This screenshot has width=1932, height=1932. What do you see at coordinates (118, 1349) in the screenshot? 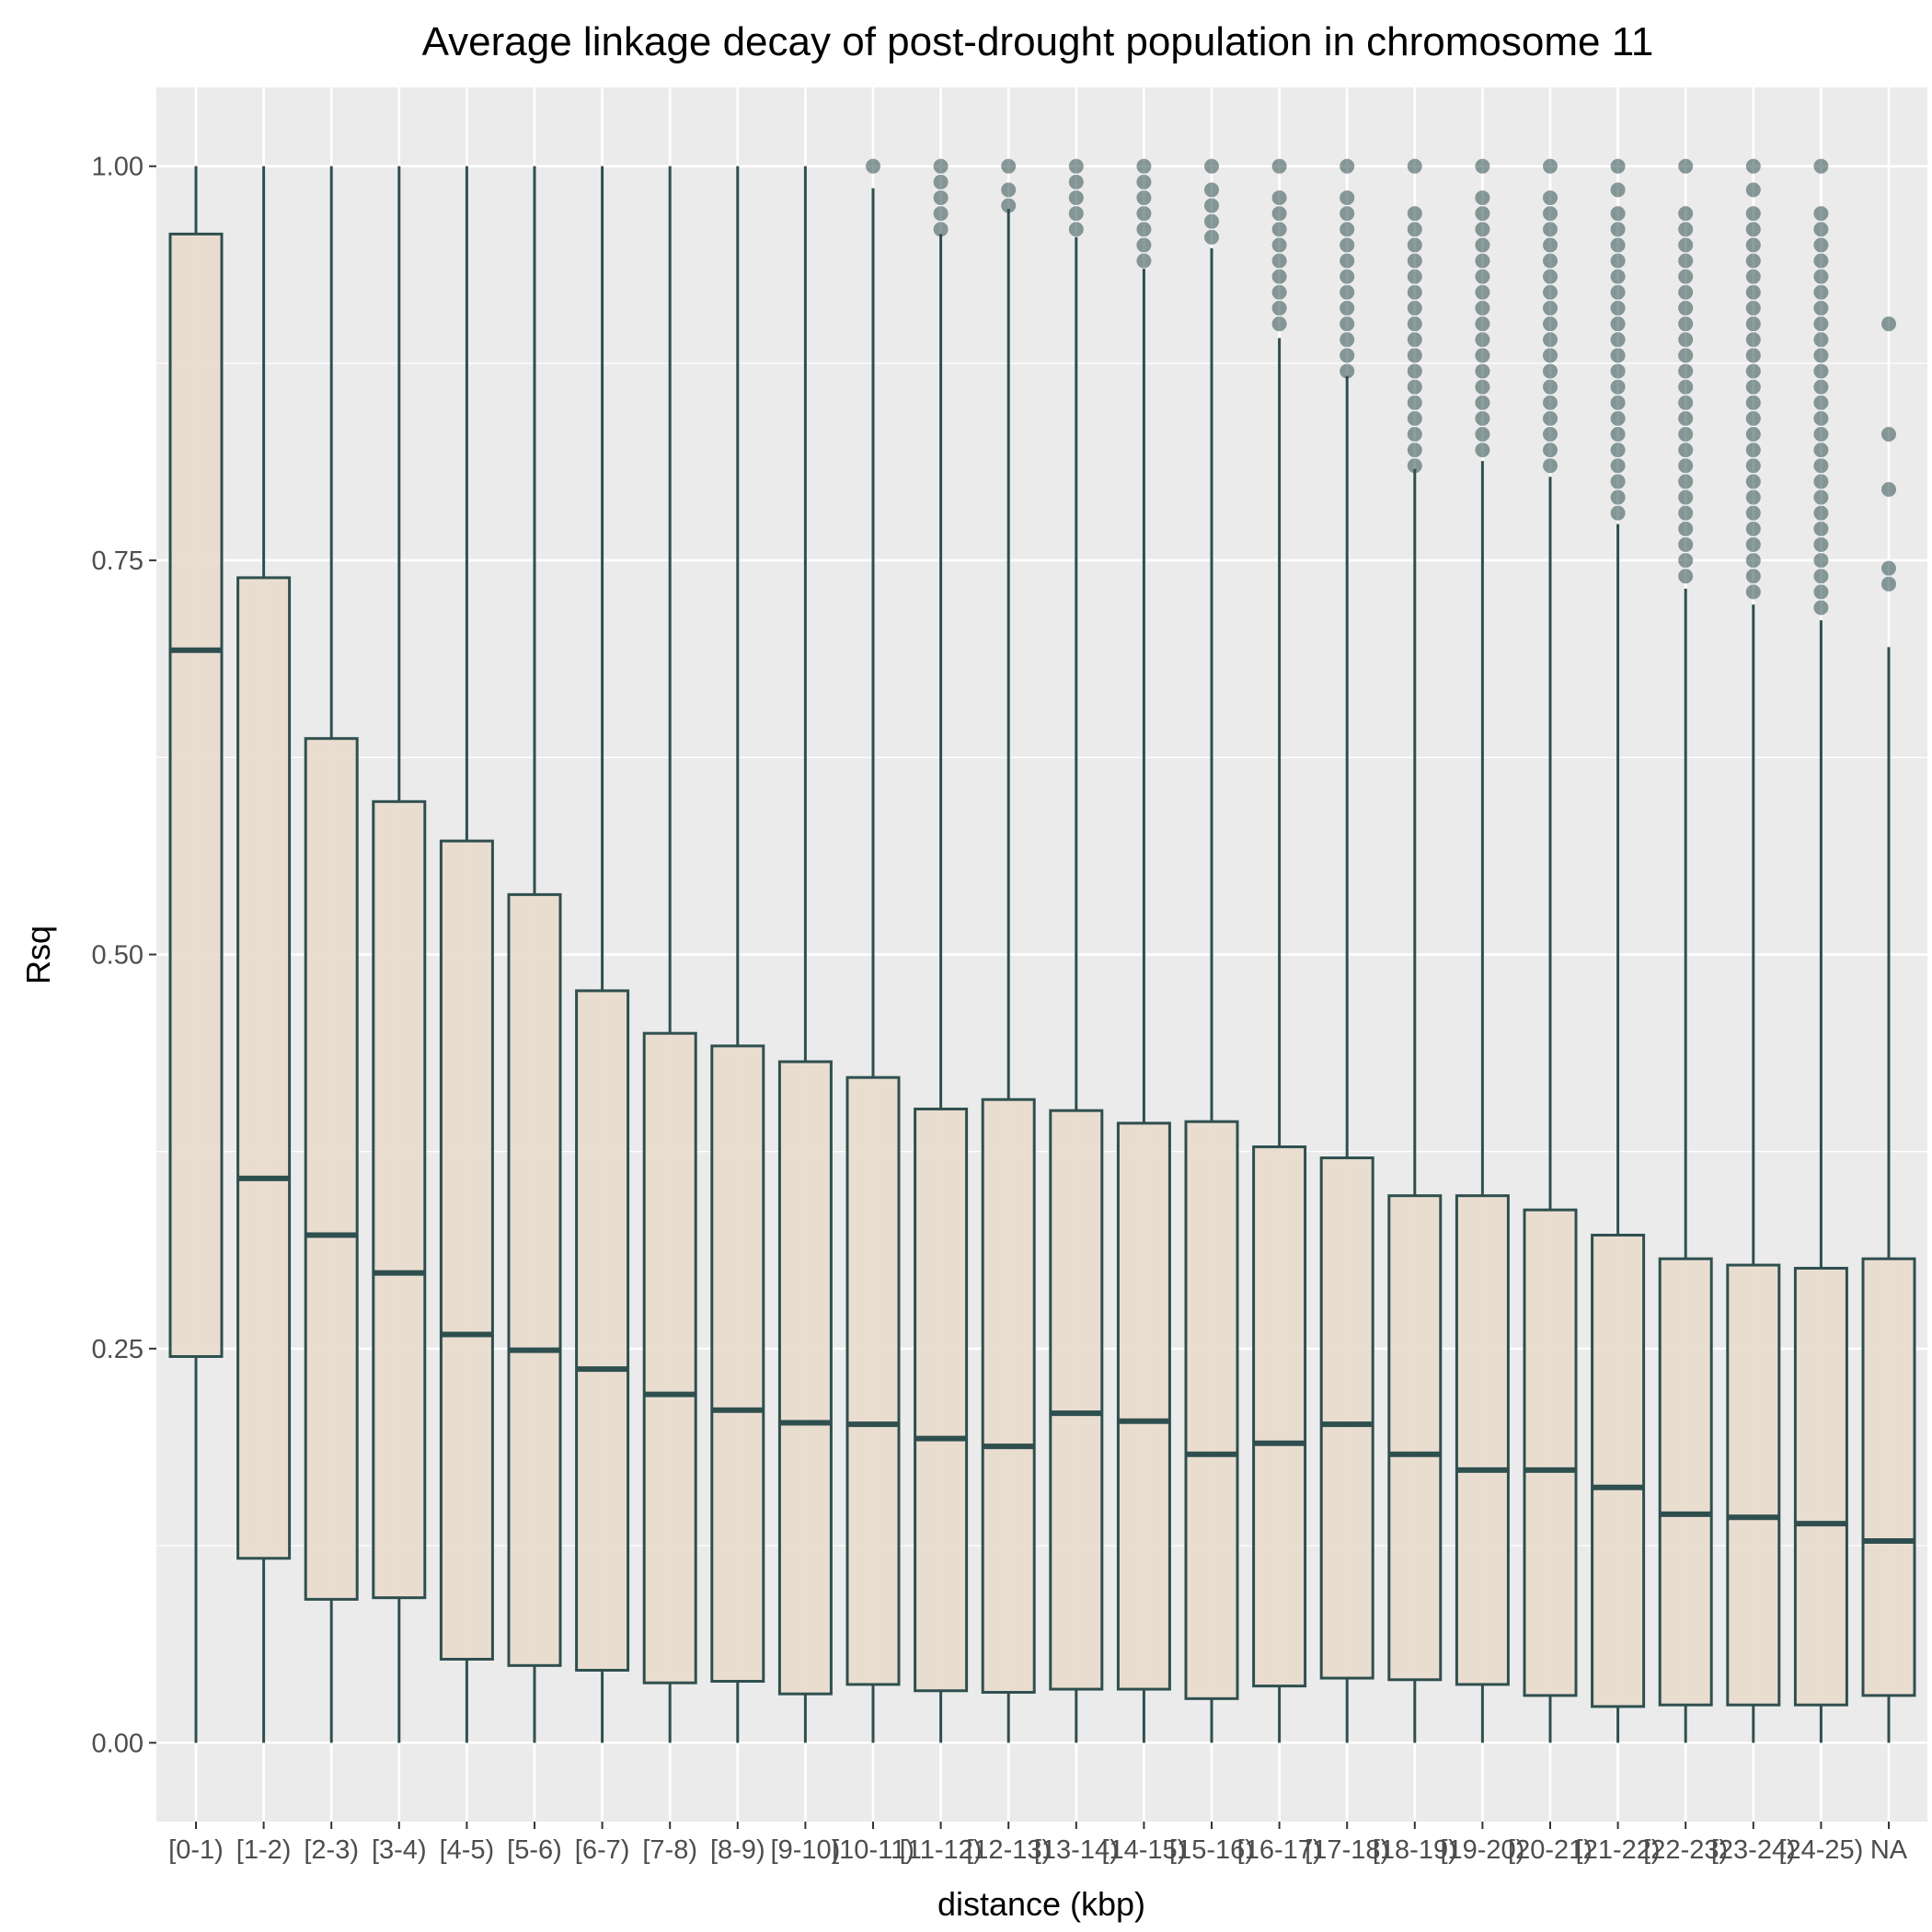
I see `y-tick-label: 0.25` at bounding box center [118, 1349].